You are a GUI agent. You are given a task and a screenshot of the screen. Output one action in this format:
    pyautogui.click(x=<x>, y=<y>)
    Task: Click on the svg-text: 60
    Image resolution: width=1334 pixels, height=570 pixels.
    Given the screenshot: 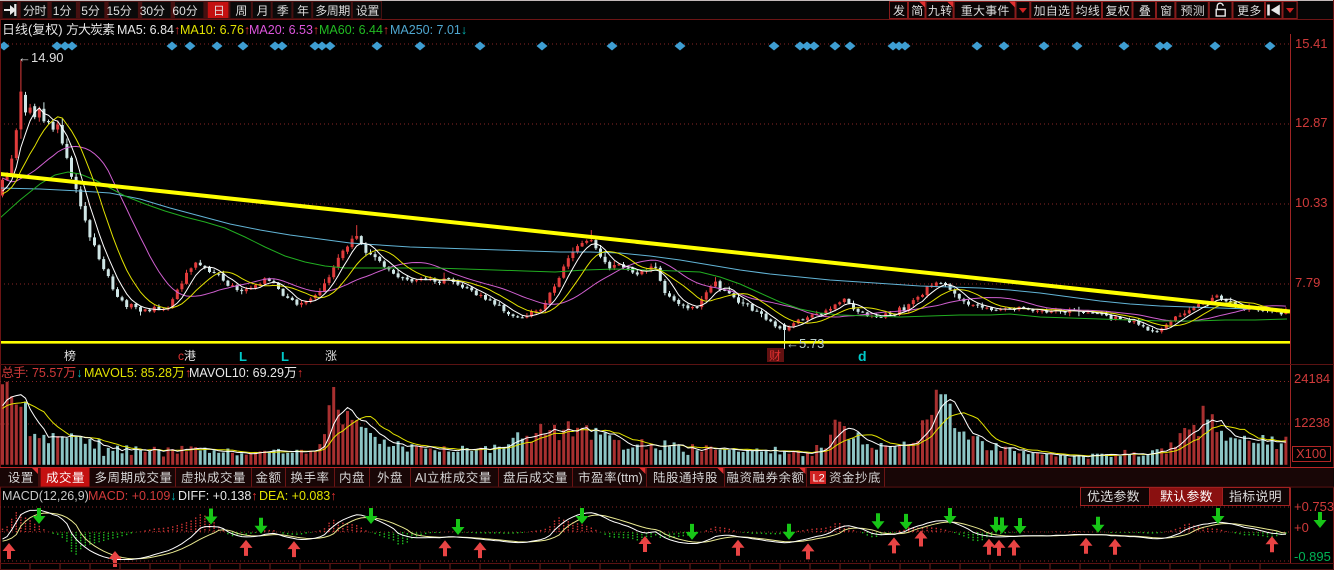 What is the action you would take?
    pyautogui.click(x=179, y=11)
    